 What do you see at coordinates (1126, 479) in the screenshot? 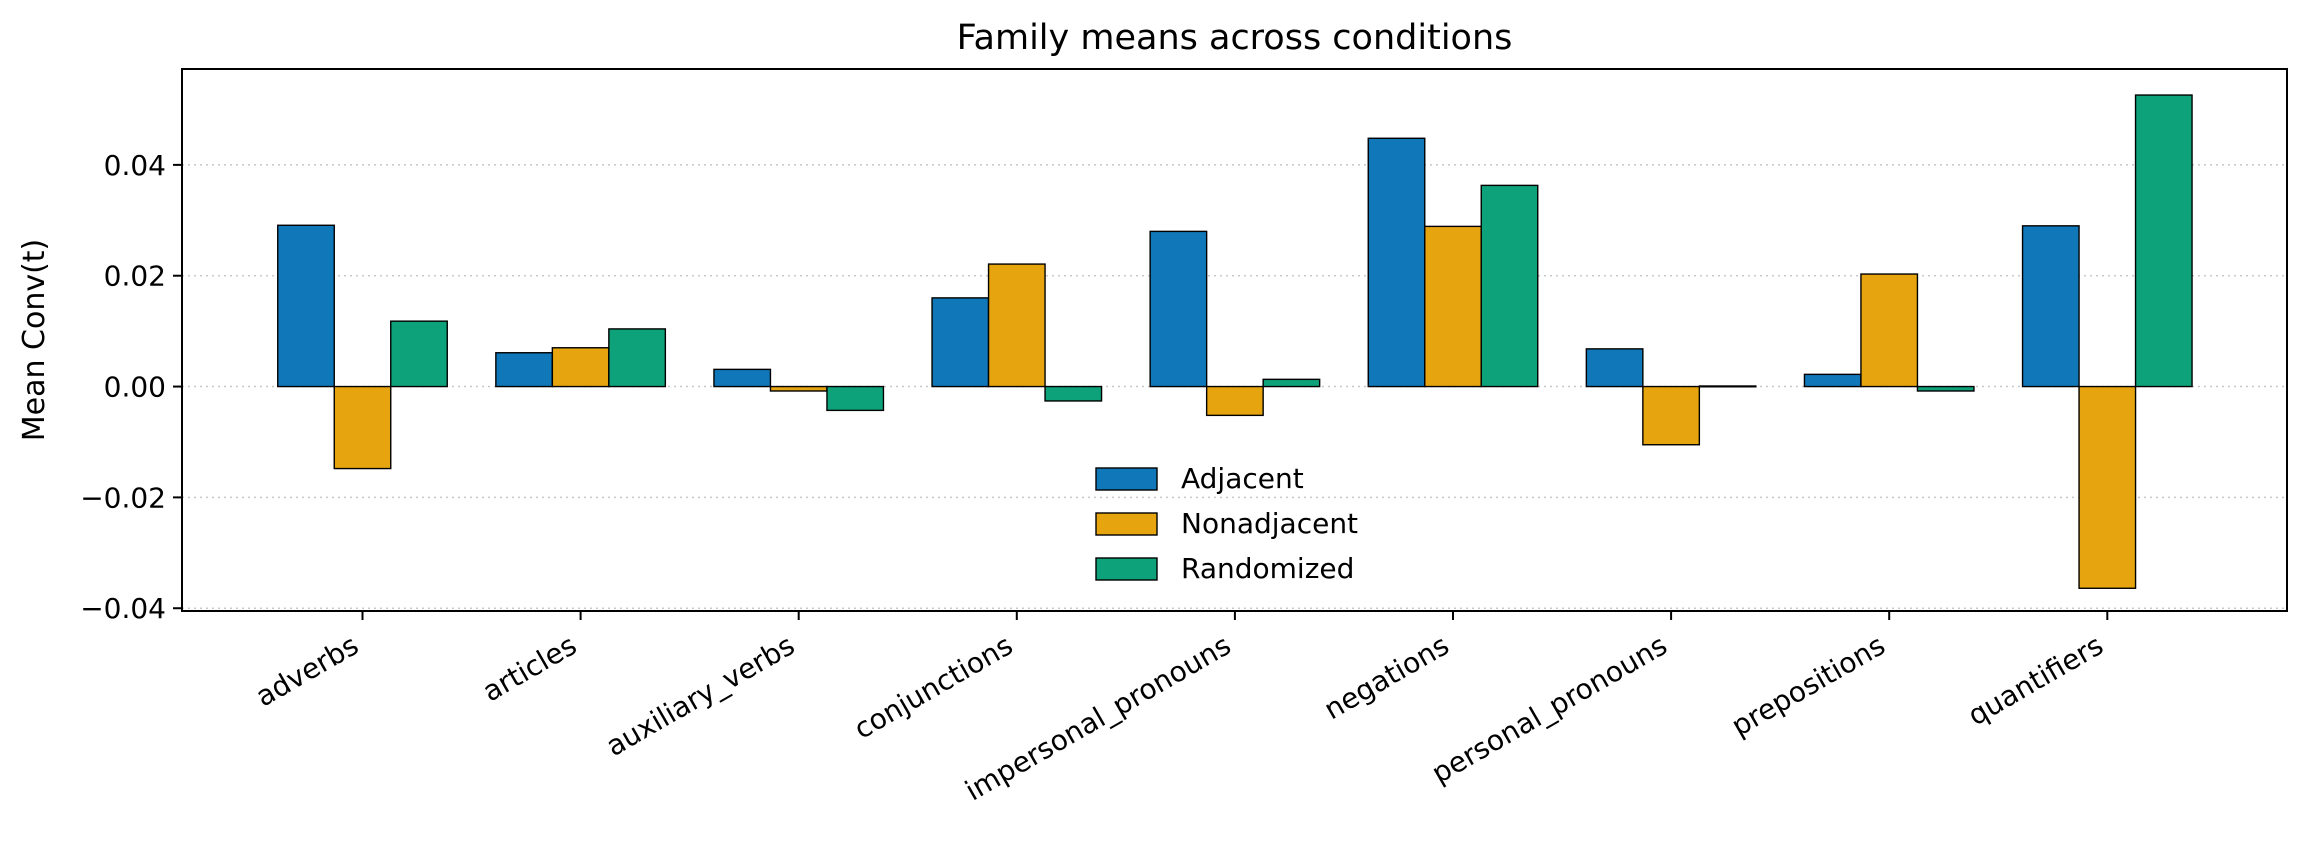
I see `legend-swatch-adjacent` at bounding box center [1126, 479].